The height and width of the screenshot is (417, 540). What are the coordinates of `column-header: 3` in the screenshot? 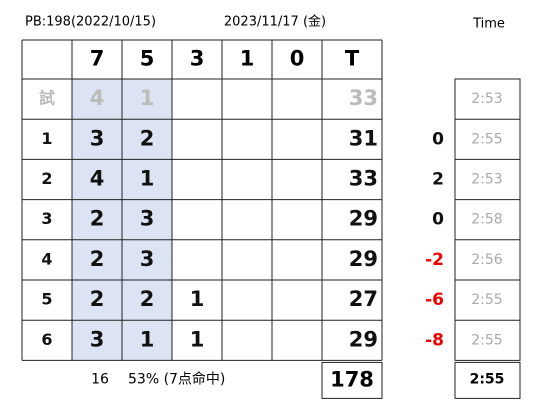 It's located at (197, 59).